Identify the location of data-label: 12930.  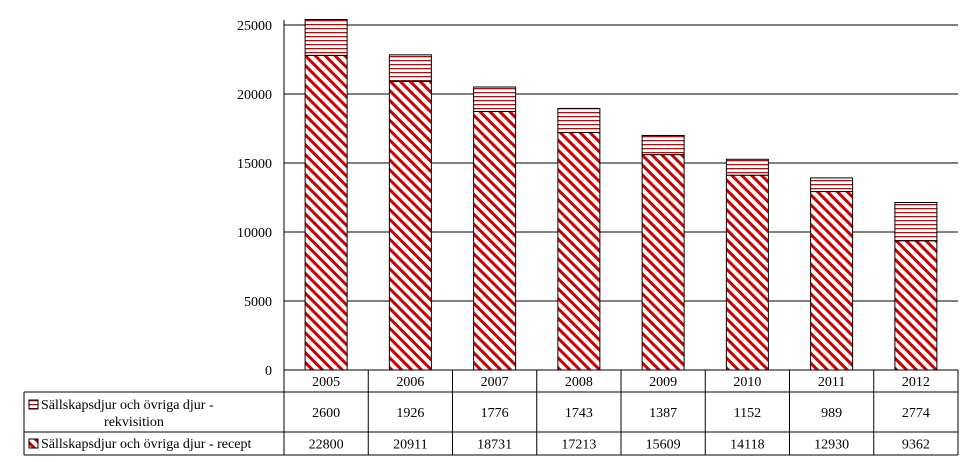
(831, 445).